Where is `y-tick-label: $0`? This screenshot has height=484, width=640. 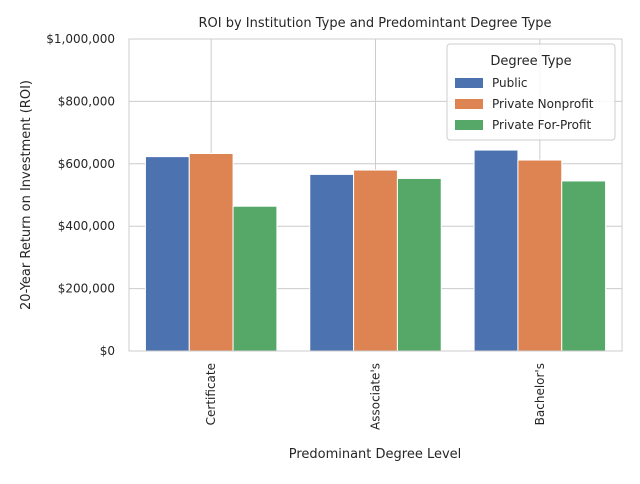
y-tick-label: $0 is located at coordinates (107, 351).